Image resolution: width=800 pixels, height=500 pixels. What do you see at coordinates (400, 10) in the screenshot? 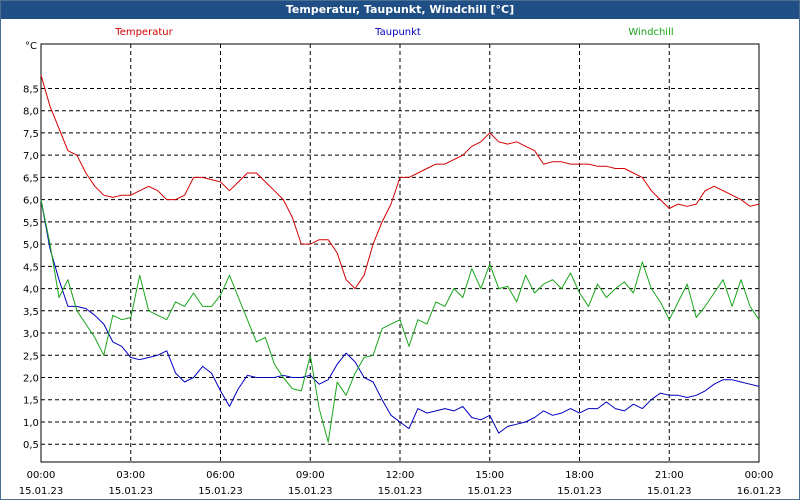
I see `window-title: Temperatur, Taupunkt, Windchill [°C]` at bounding box center [400, 10].